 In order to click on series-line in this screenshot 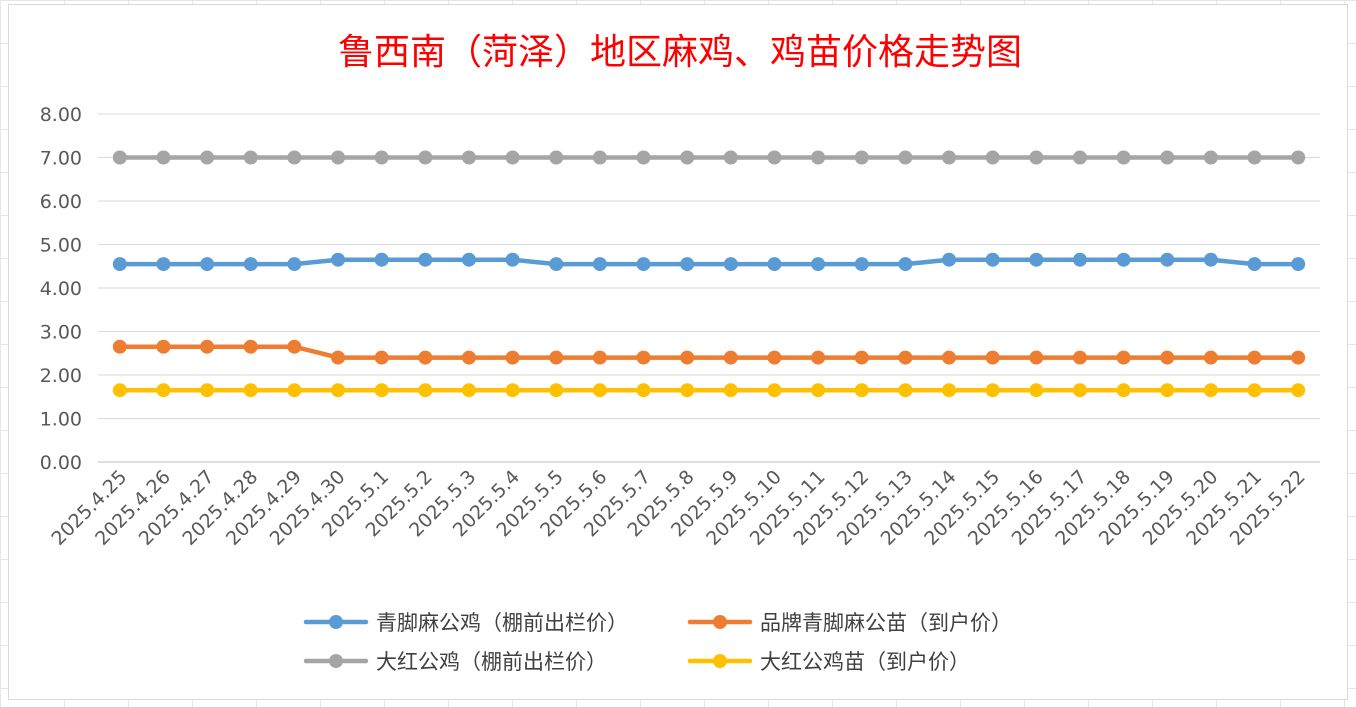, I will do `click(709, 352)`.